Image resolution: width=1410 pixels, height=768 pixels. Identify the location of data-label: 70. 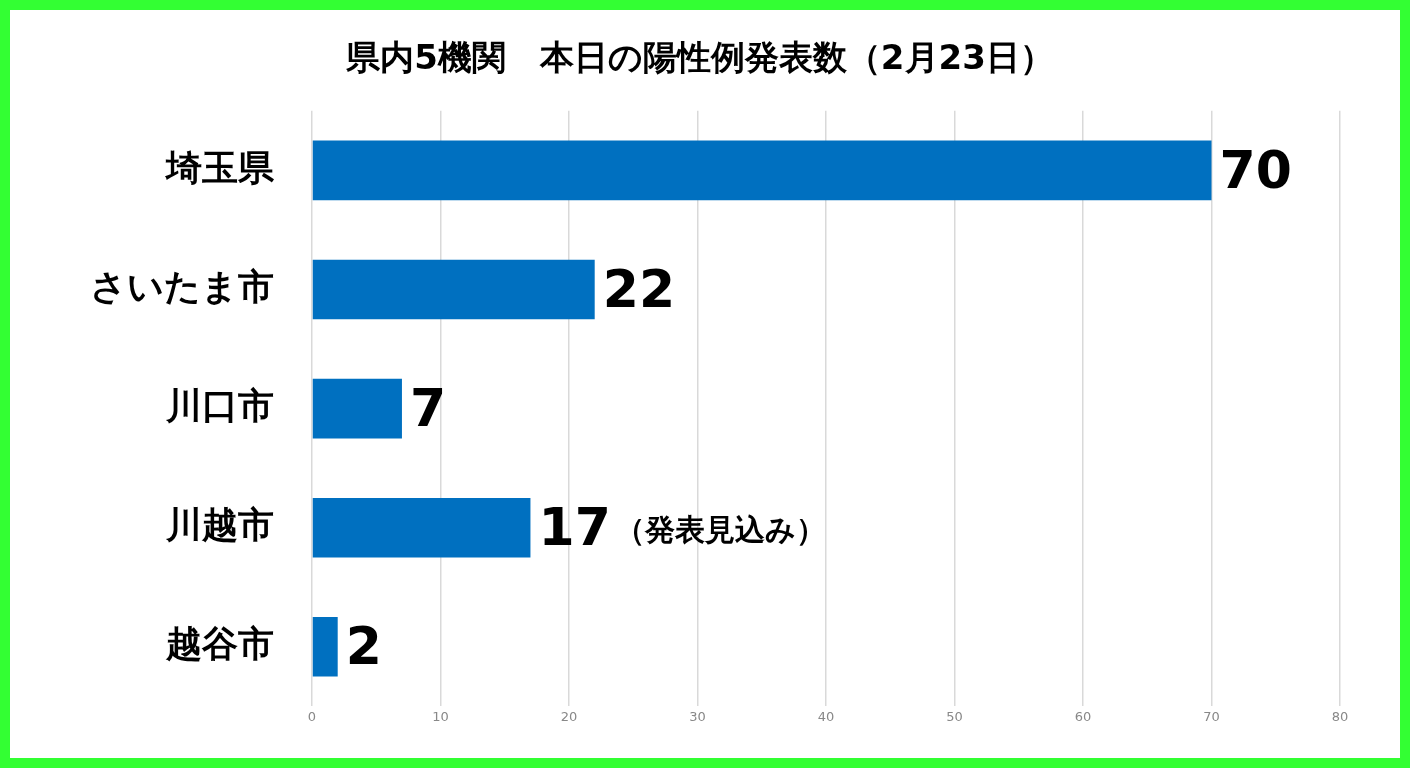
(1255, 169).